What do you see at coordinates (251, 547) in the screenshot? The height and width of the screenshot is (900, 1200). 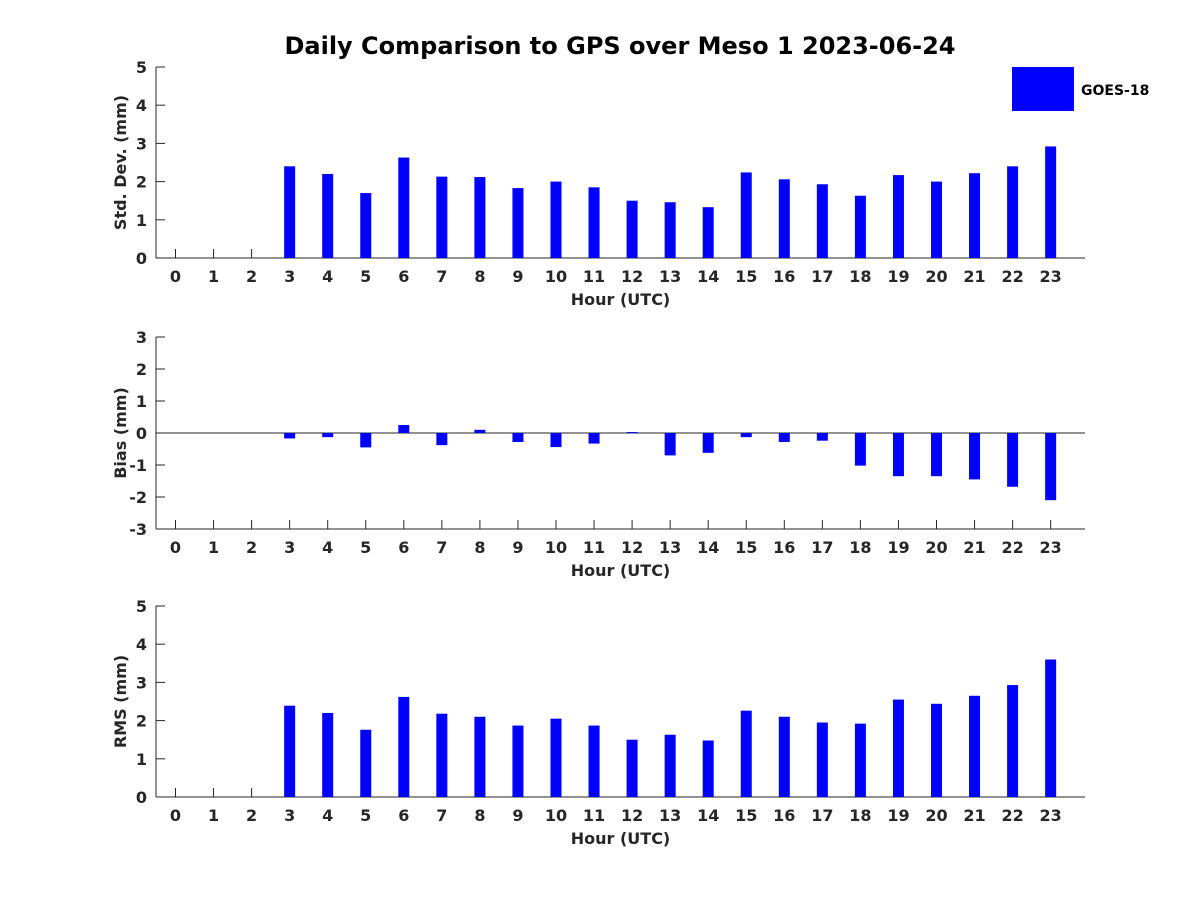 I see `x-tick-label: 2` at bounding box center [251, 547].